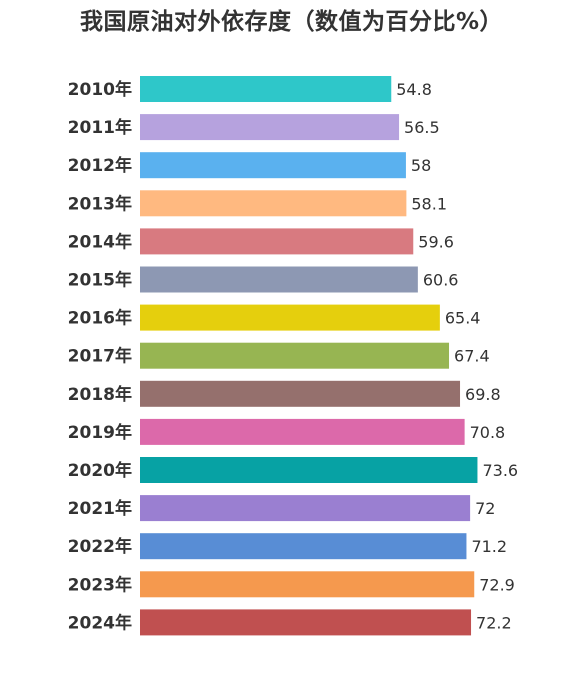  Describe the element at coordinates (488, 432) in the screenshot. I see `value-label: 70.8` at that location.